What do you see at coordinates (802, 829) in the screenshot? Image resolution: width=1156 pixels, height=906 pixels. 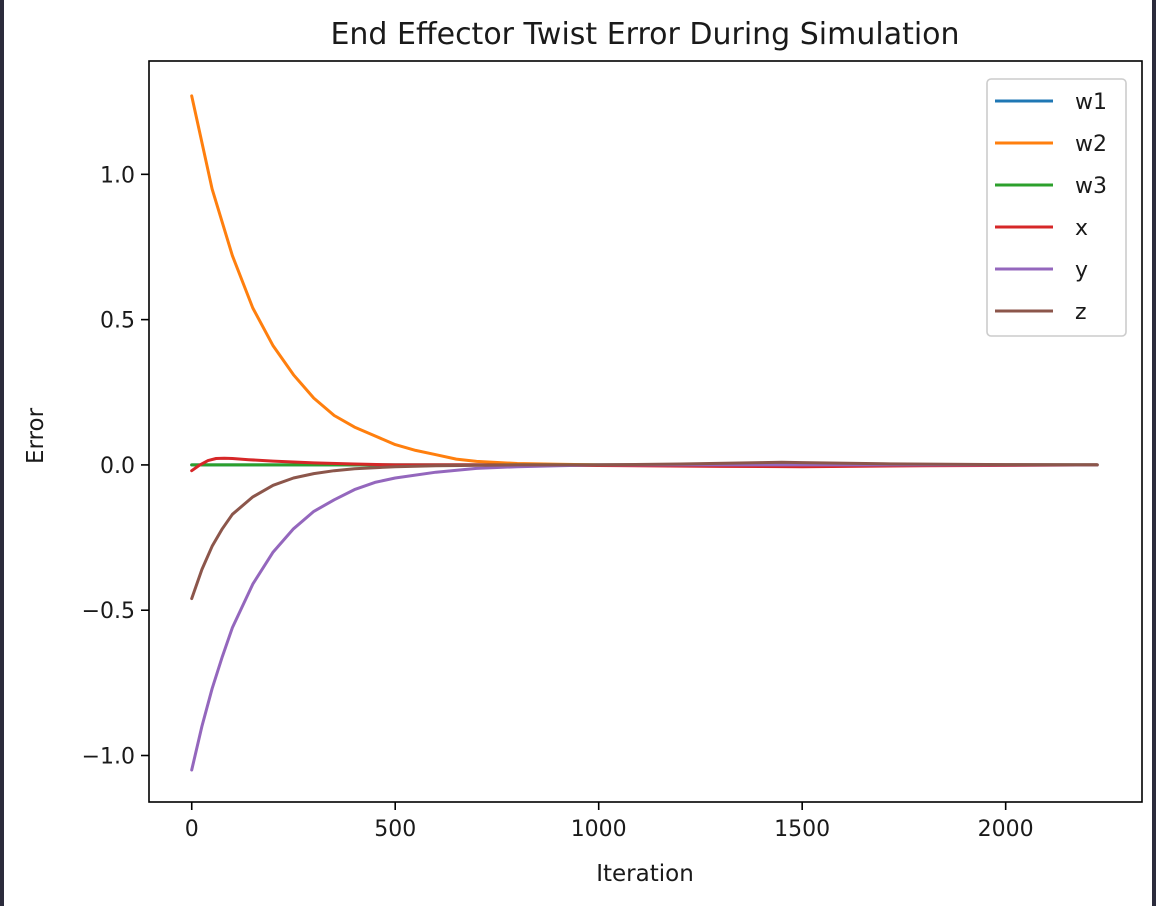 I see `x-tick-label: 1500` at bounding box center [802, 829].